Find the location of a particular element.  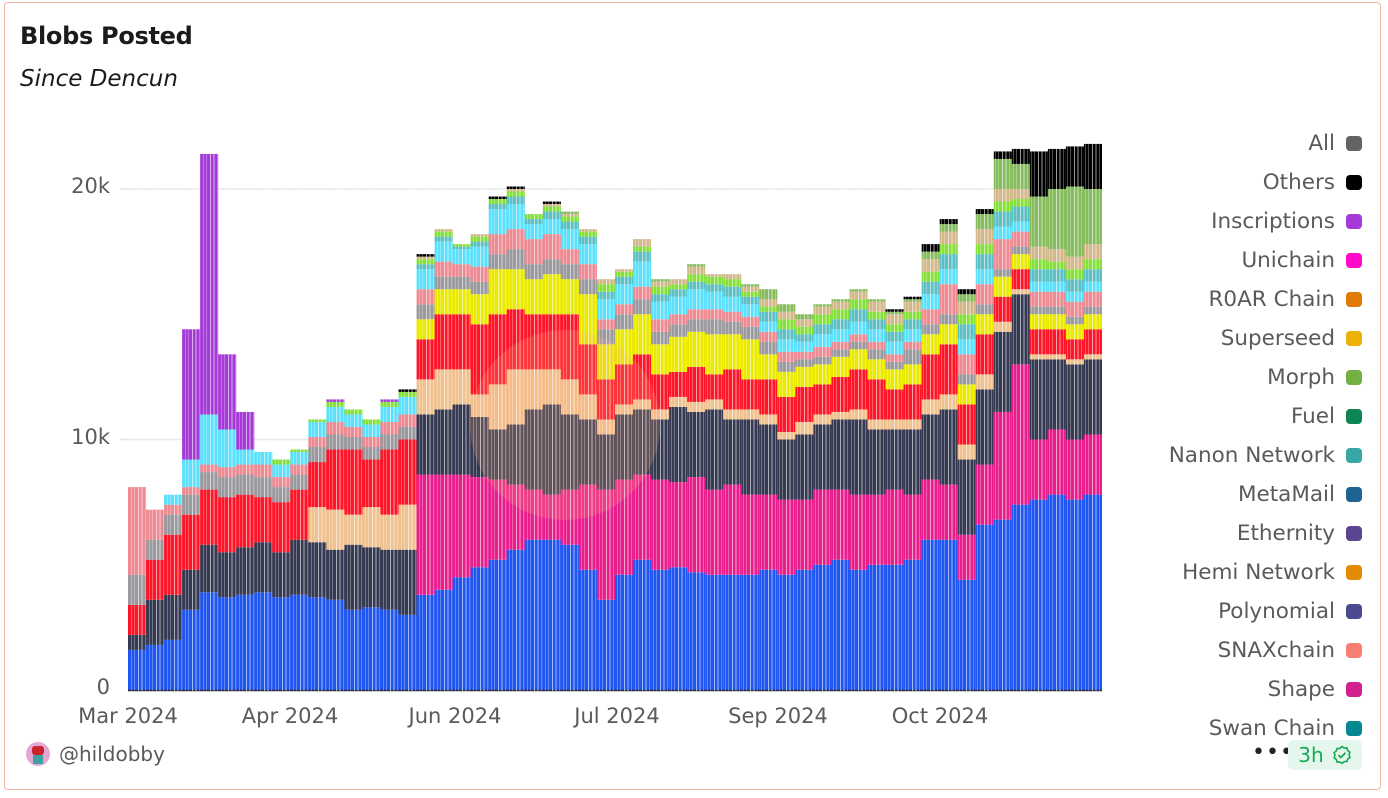

bar-segment-inscriptions is located at coordinates (245, 430).